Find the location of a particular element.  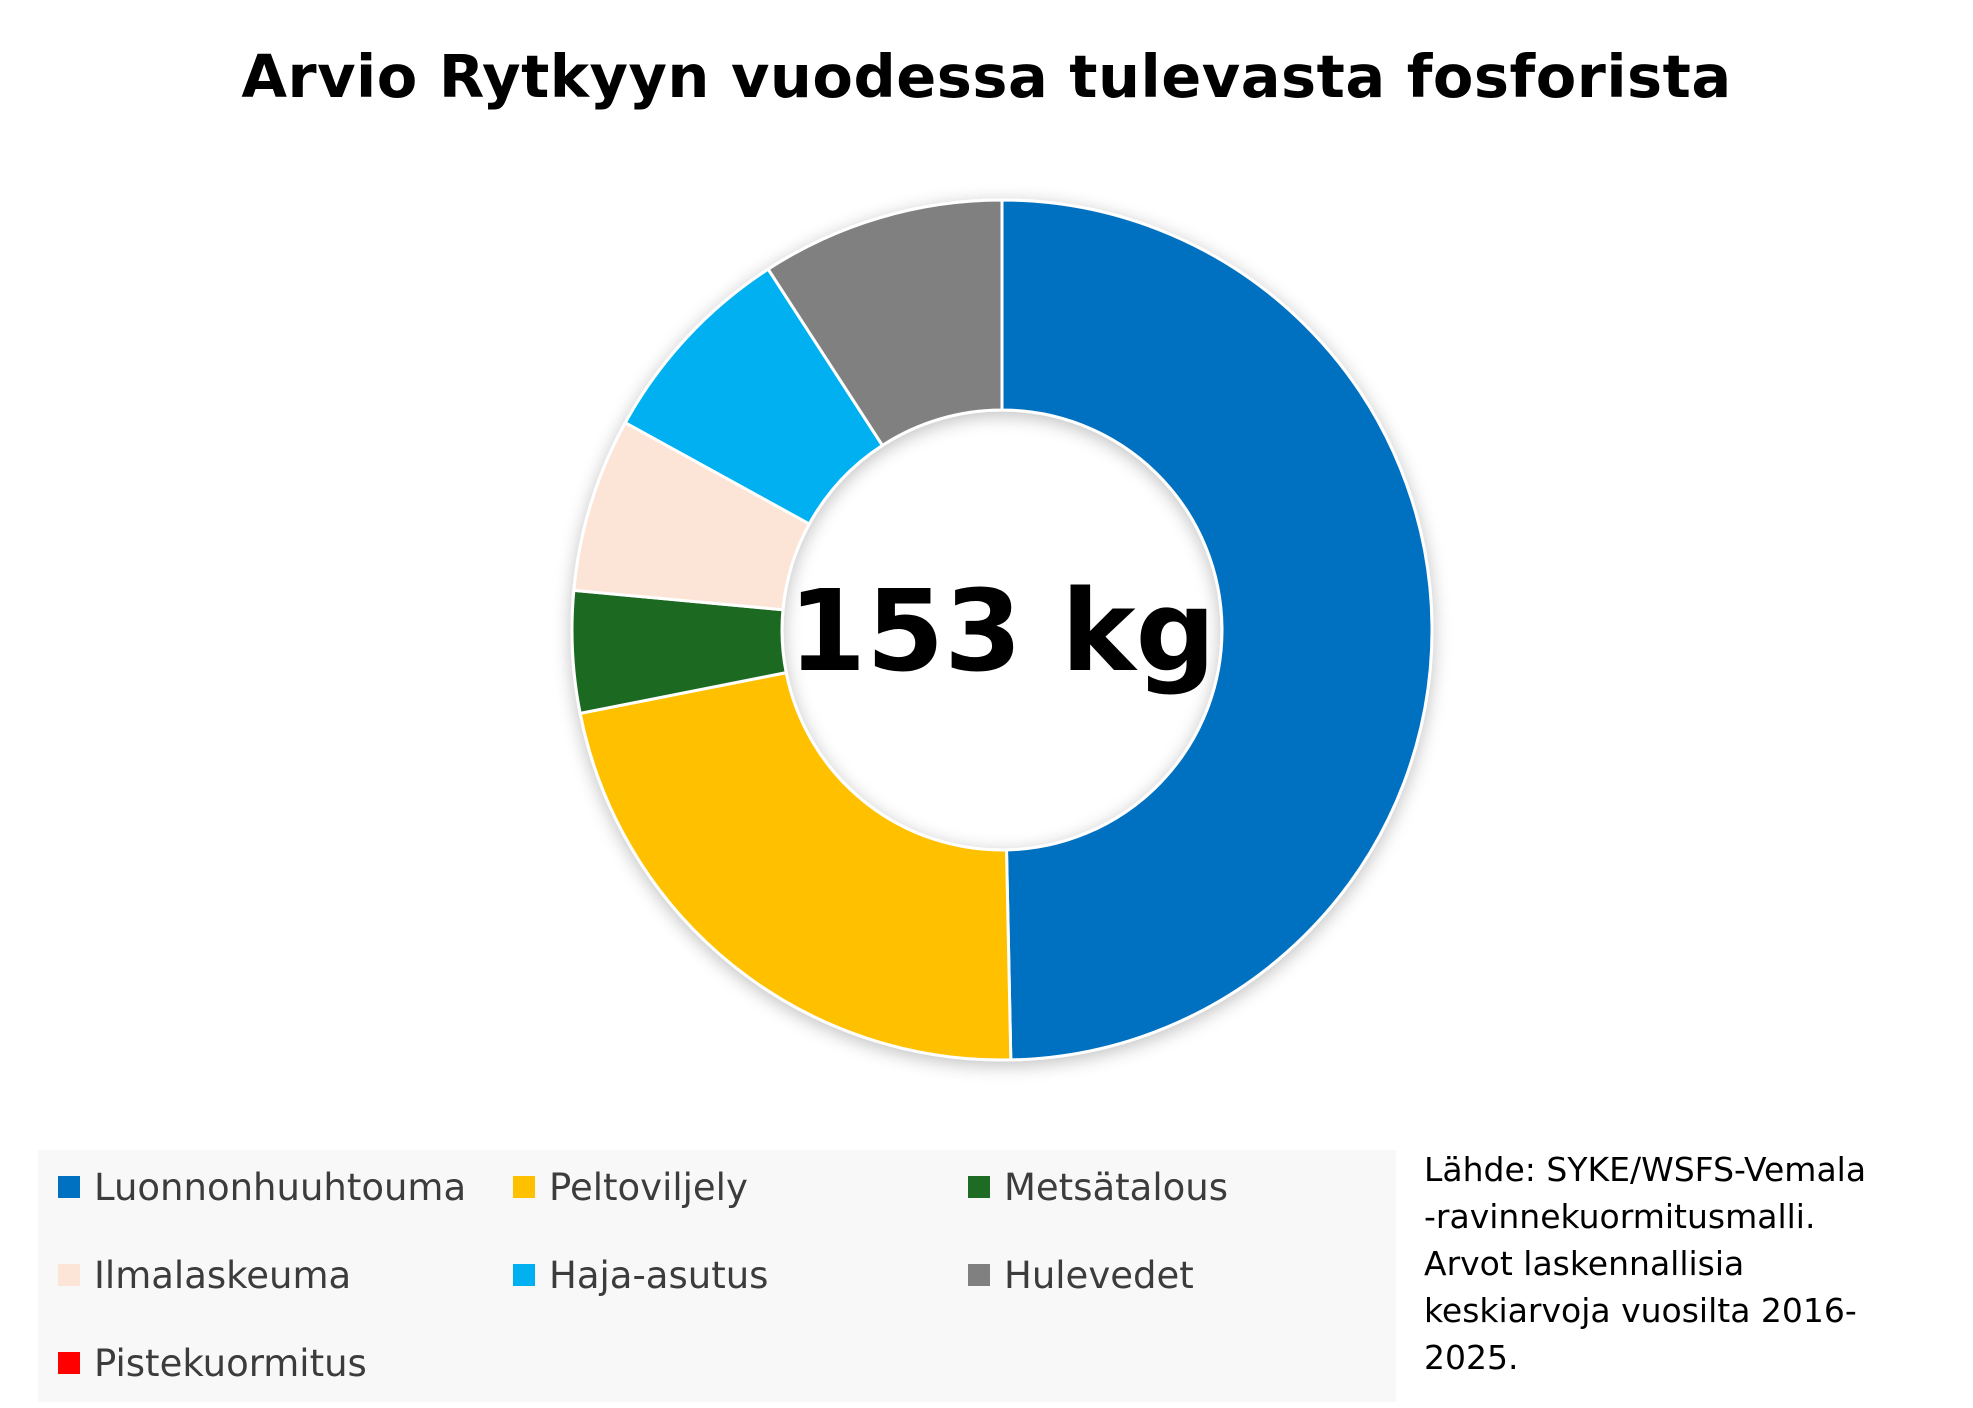

legend-item: Metsätalous is located at coordinates (1098, 1187).